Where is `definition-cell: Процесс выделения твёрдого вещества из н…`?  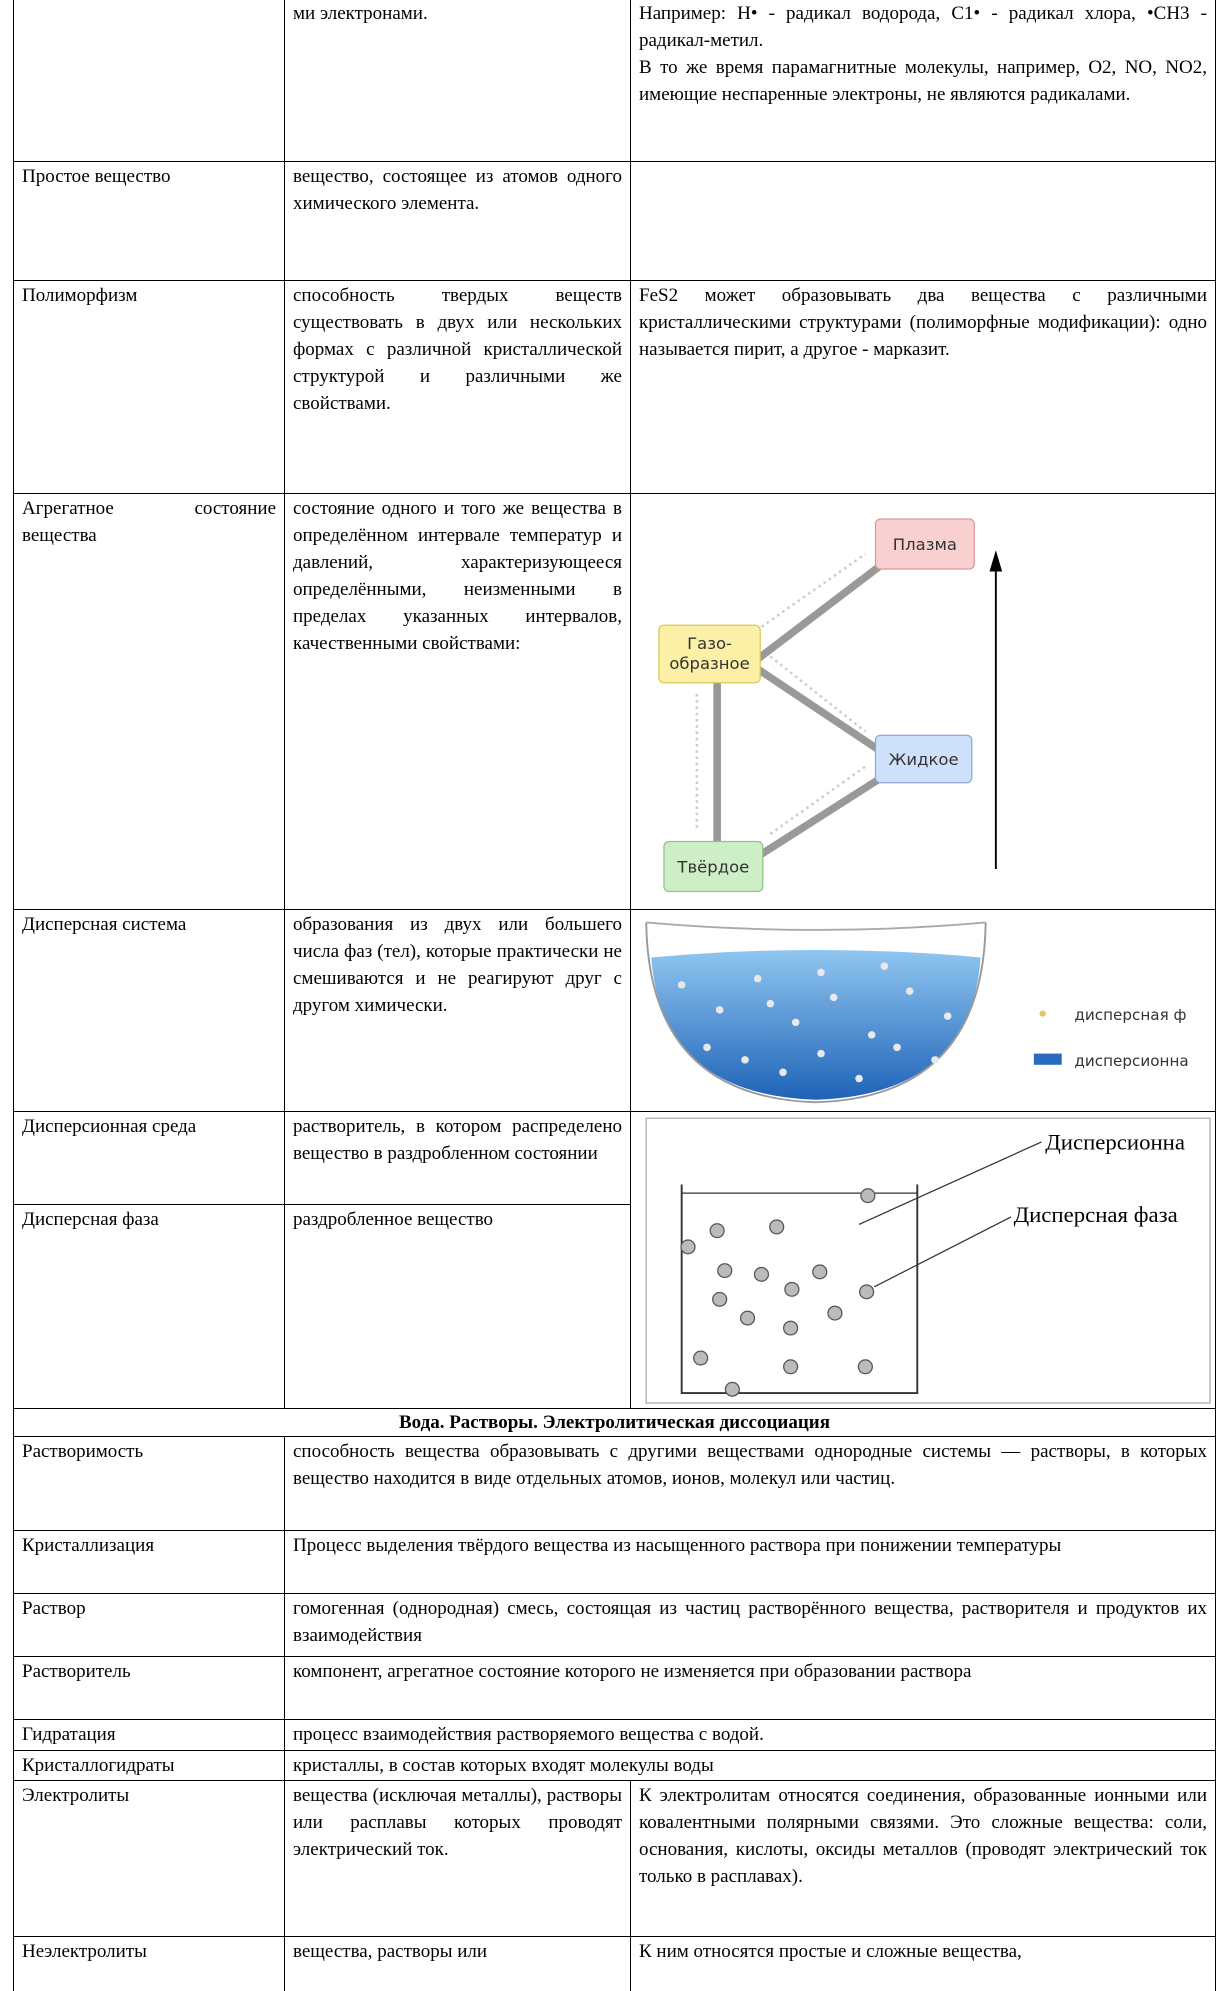
definition-cell: Процесс выделения твёрдого вещества из н… is located at coordinates (750, 1562).